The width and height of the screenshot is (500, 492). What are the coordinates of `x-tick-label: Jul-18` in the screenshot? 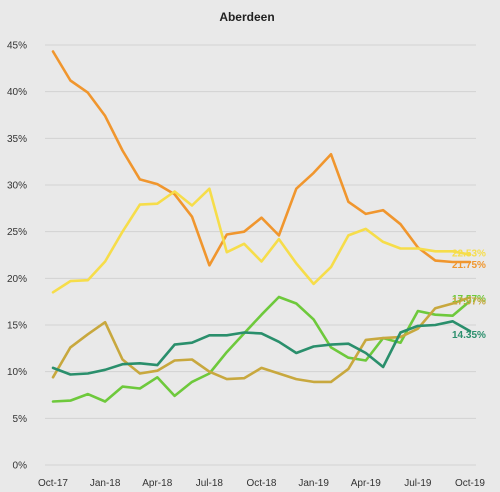 It's located at (210, 483).